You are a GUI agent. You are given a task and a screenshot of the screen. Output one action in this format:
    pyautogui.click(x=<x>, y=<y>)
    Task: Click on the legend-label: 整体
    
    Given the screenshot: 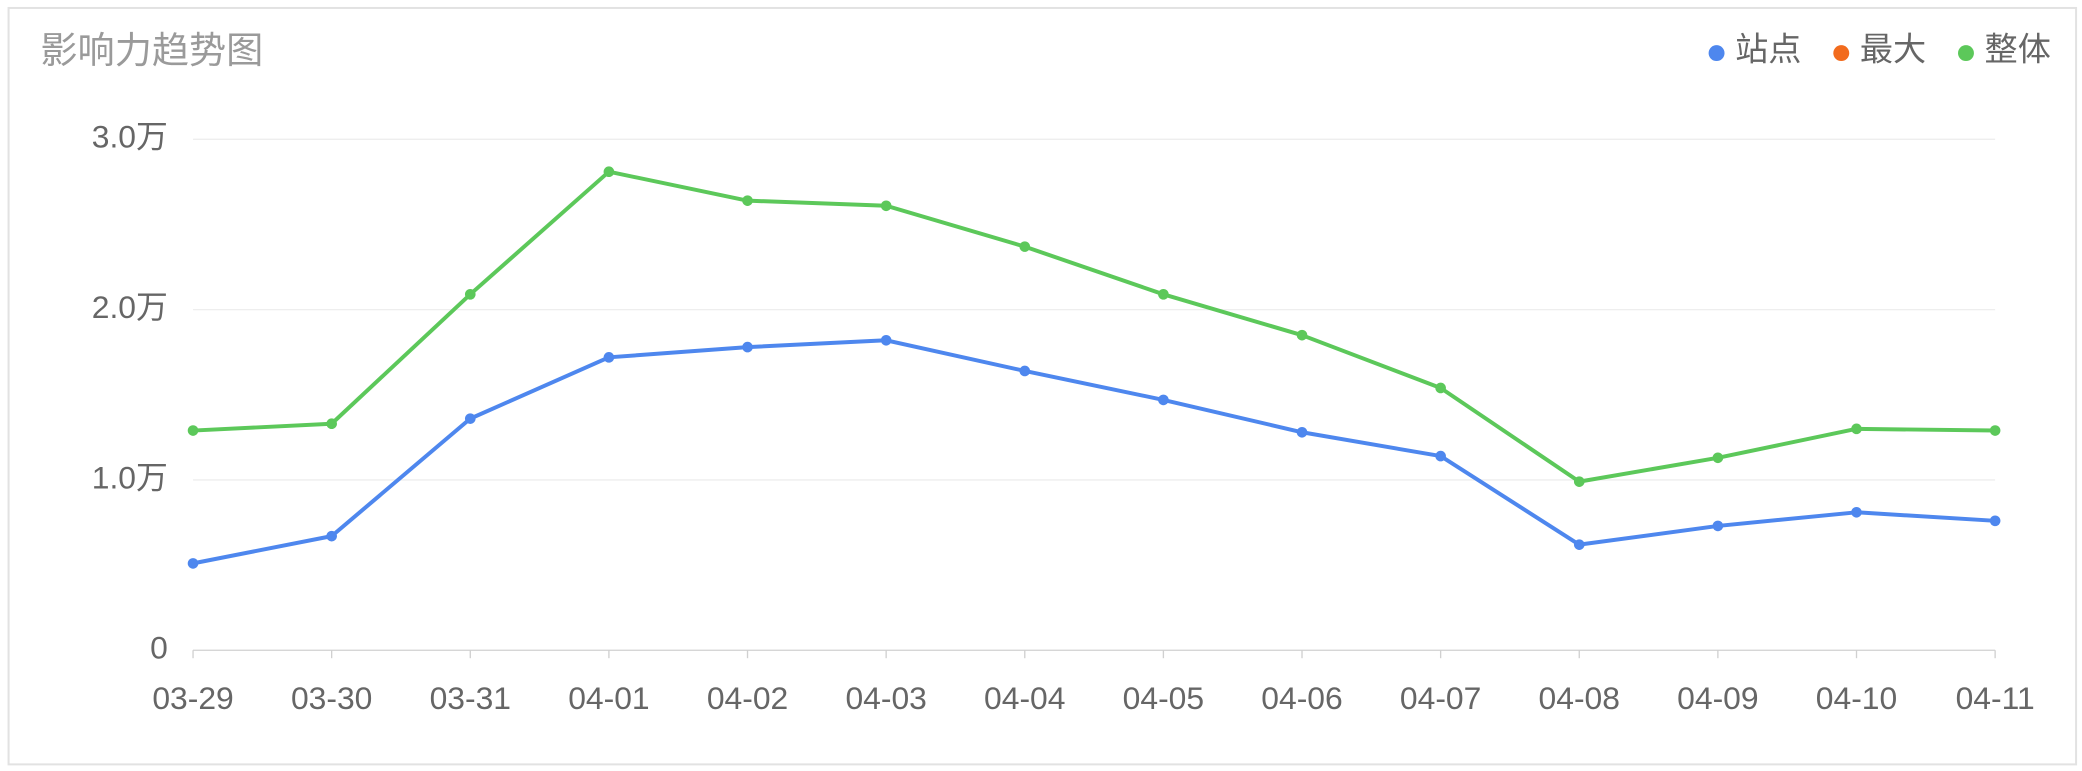 What is the action you would take?
    pyautogui.click(x=2018, y=50)
    